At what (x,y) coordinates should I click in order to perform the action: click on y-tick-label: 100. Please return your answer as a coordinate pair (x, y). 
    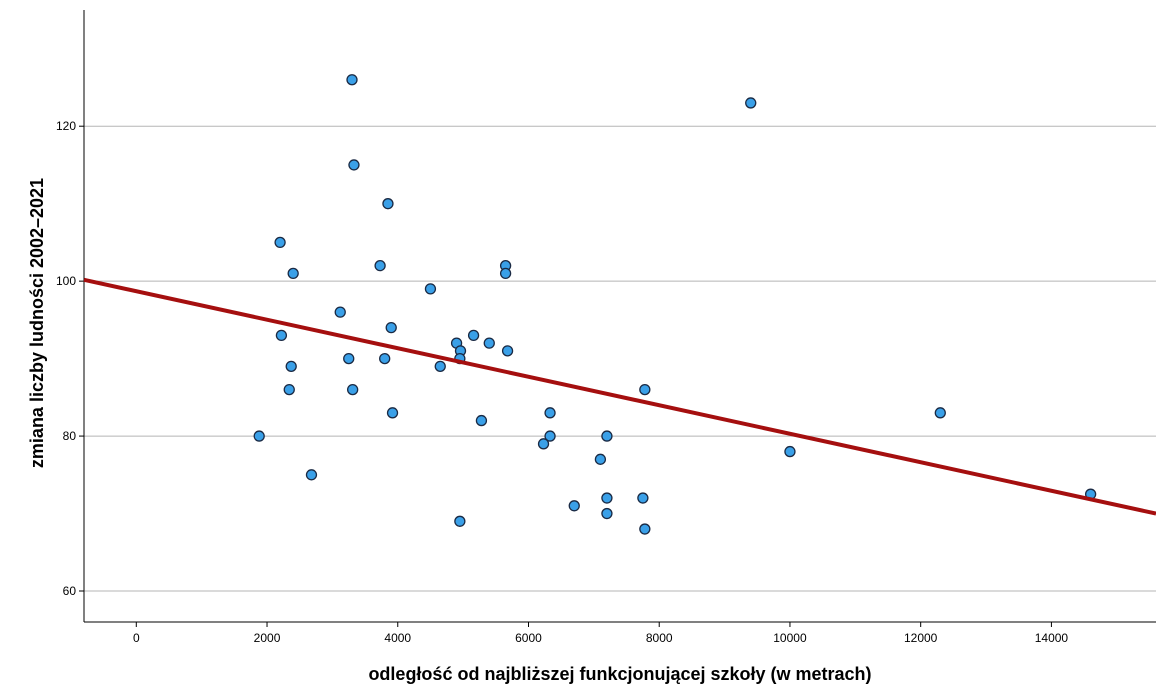
    Looking at the image, I should click on (66, 281).